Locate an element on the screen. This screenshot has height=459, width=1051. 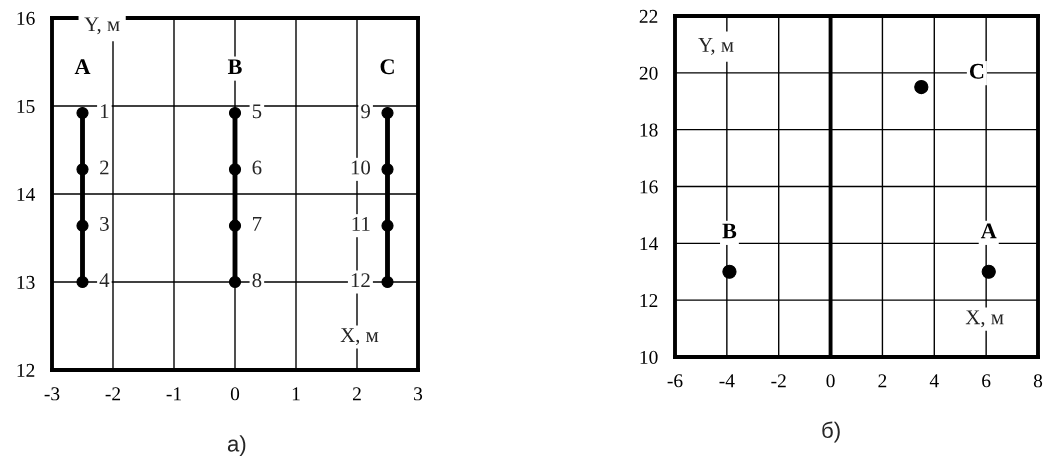
x-tick-label: -4 is located at coordinates (727, 381).